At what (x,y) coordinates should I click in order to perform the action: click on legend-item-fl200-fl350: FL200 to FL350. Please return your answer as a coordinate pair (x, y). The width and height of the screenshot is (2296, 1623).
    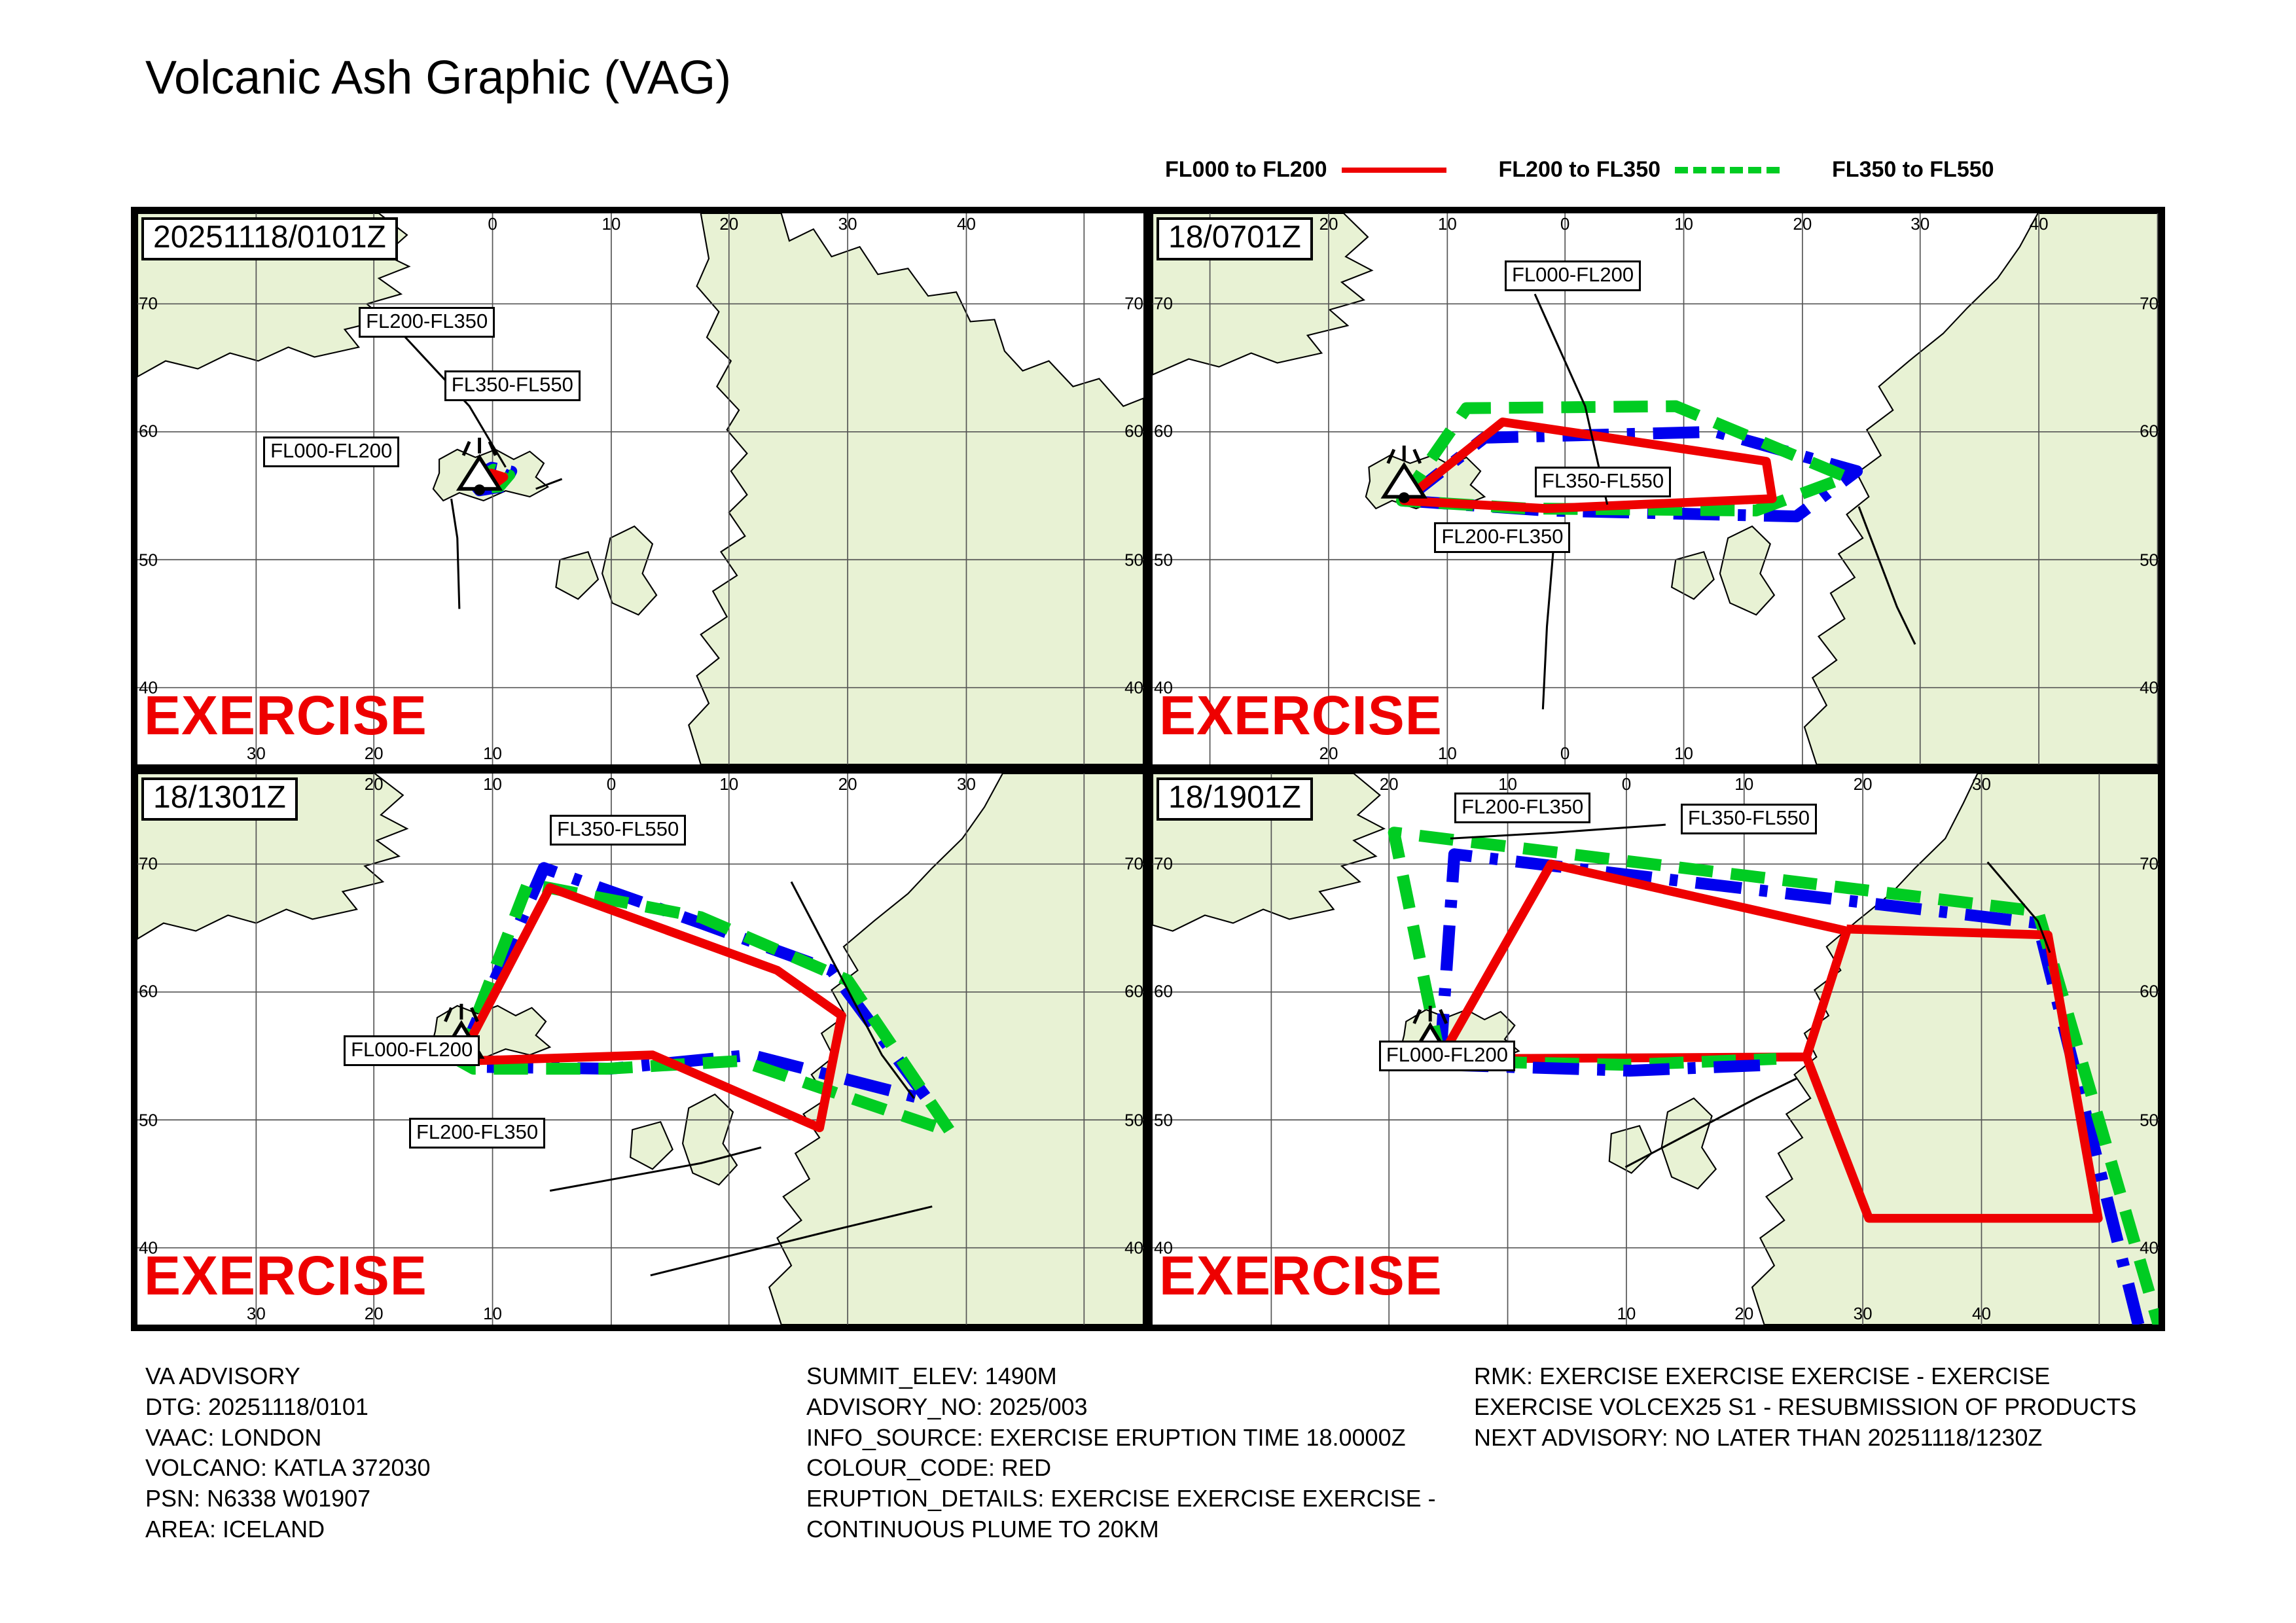
    Looking at the image, I should click on (1639, 170).